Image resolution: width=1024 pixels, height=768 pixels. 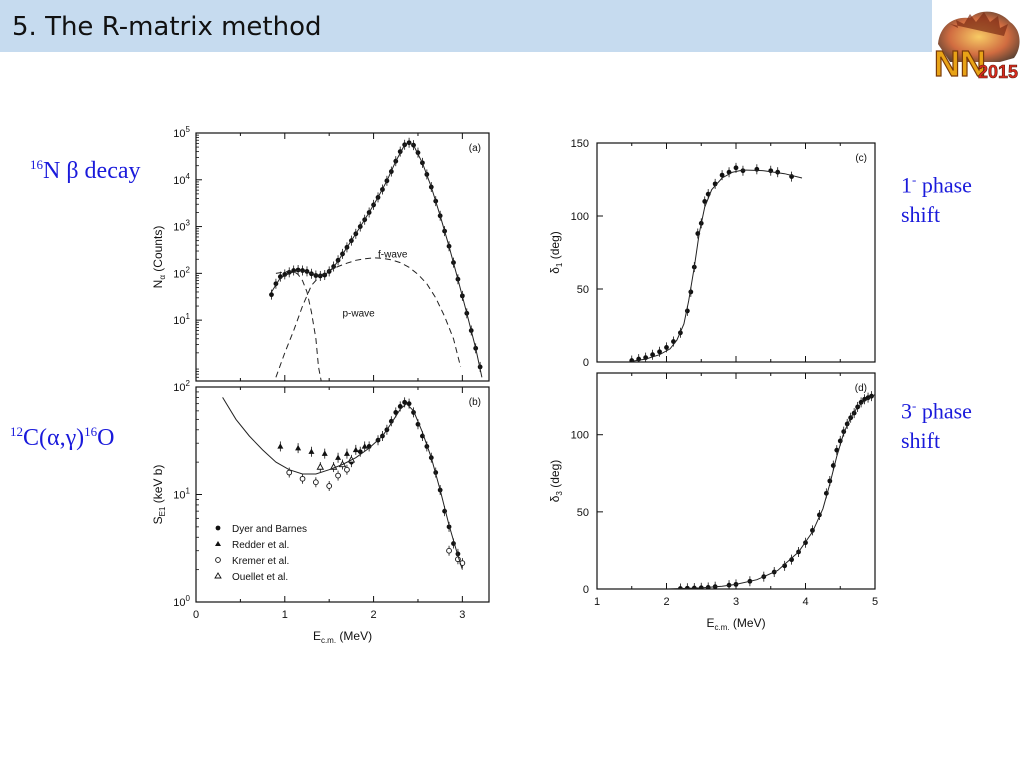 I want to click on annotation: p-wave, so click(x=359, y=313).